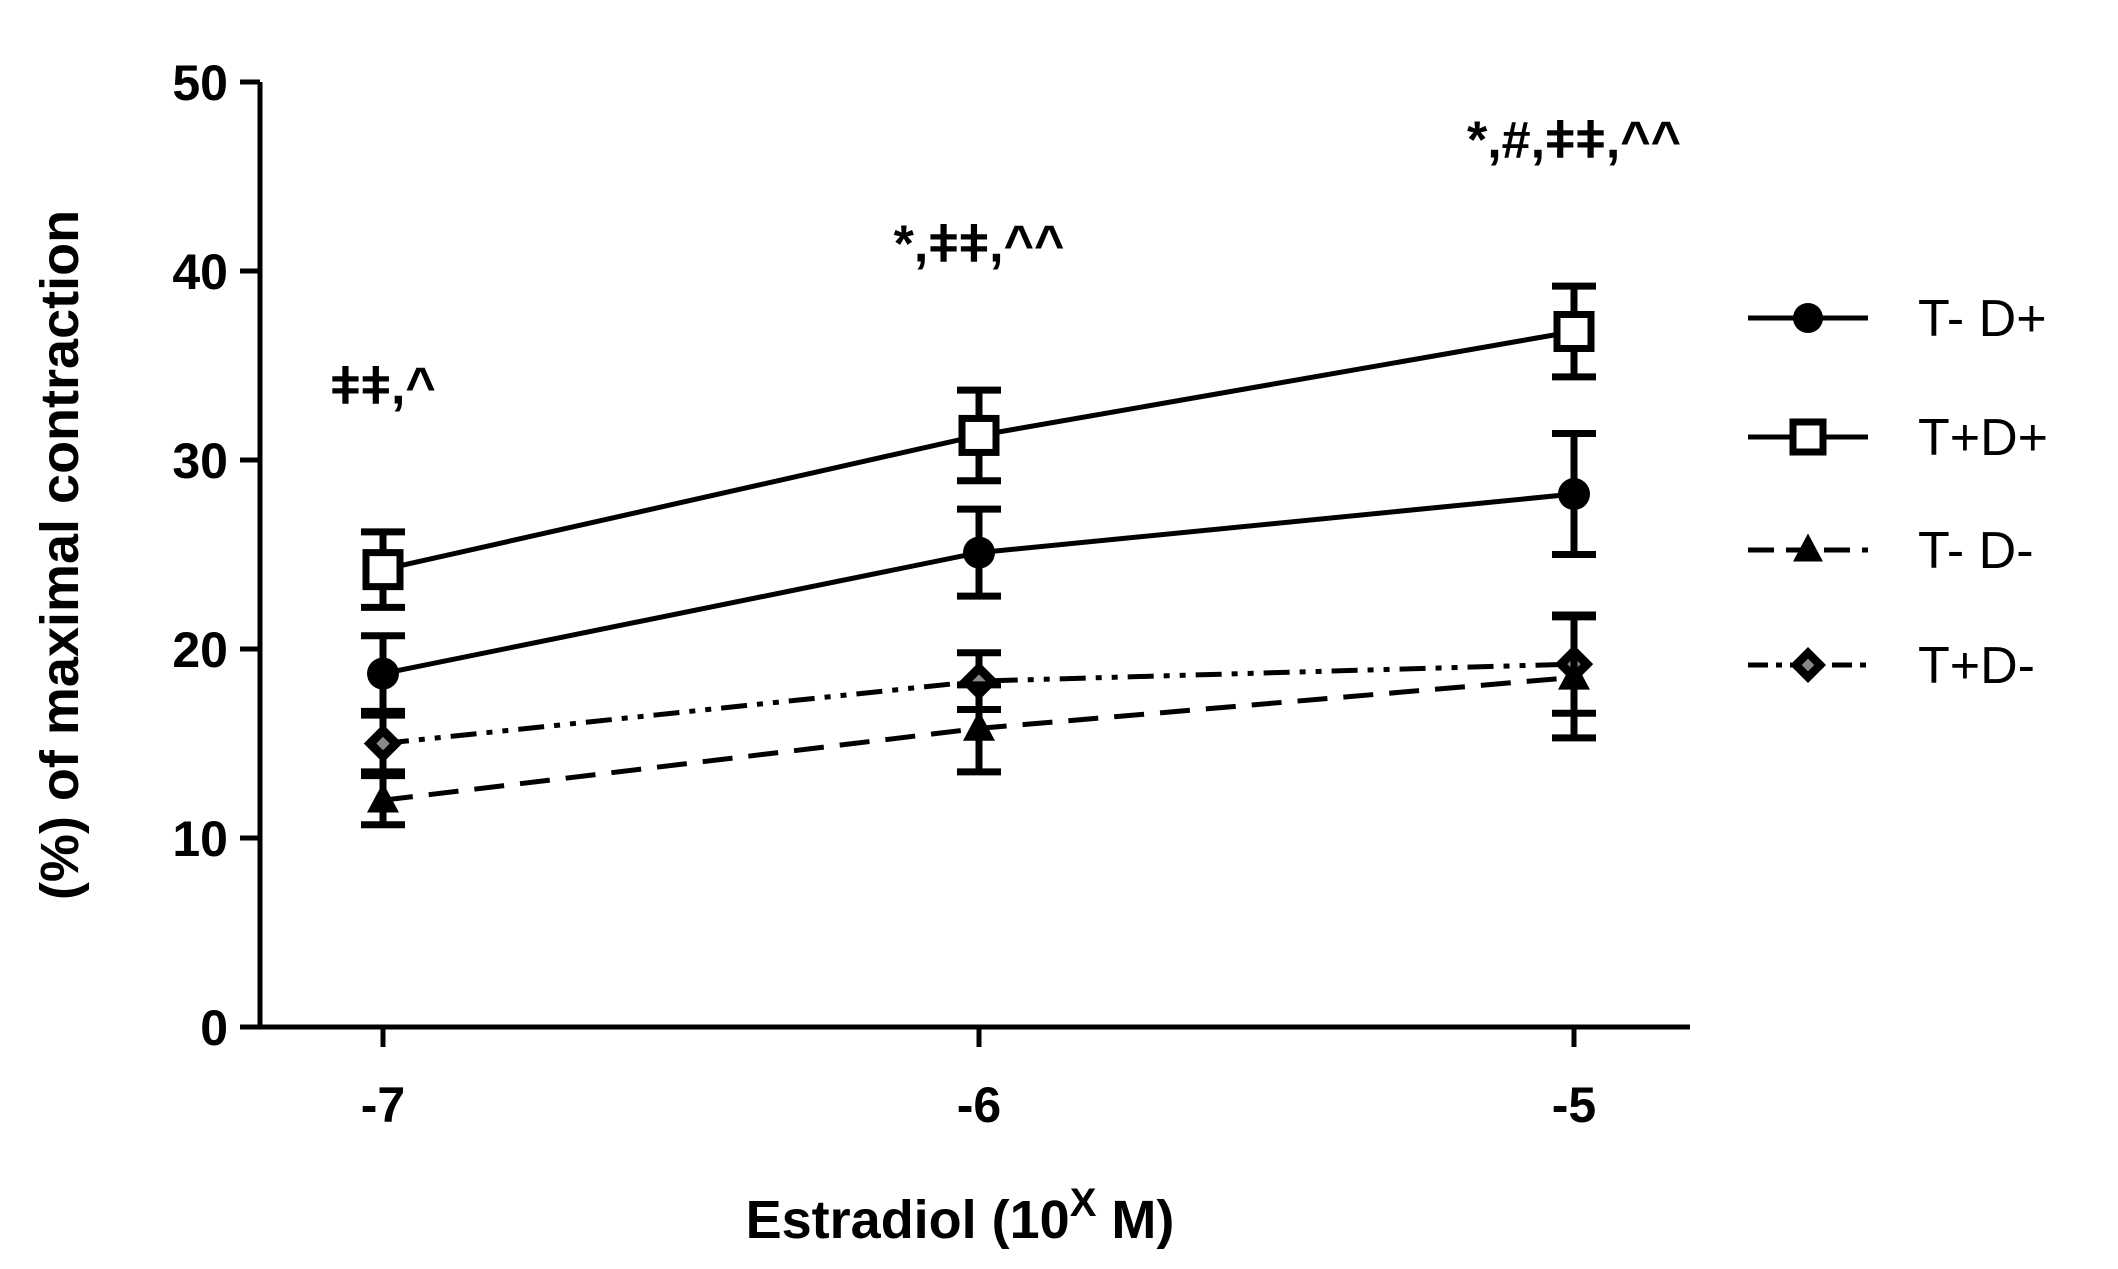  Describe the element at coordinates (200, 272) in the screenshot. I see `y-tick-label: 40` at that location.